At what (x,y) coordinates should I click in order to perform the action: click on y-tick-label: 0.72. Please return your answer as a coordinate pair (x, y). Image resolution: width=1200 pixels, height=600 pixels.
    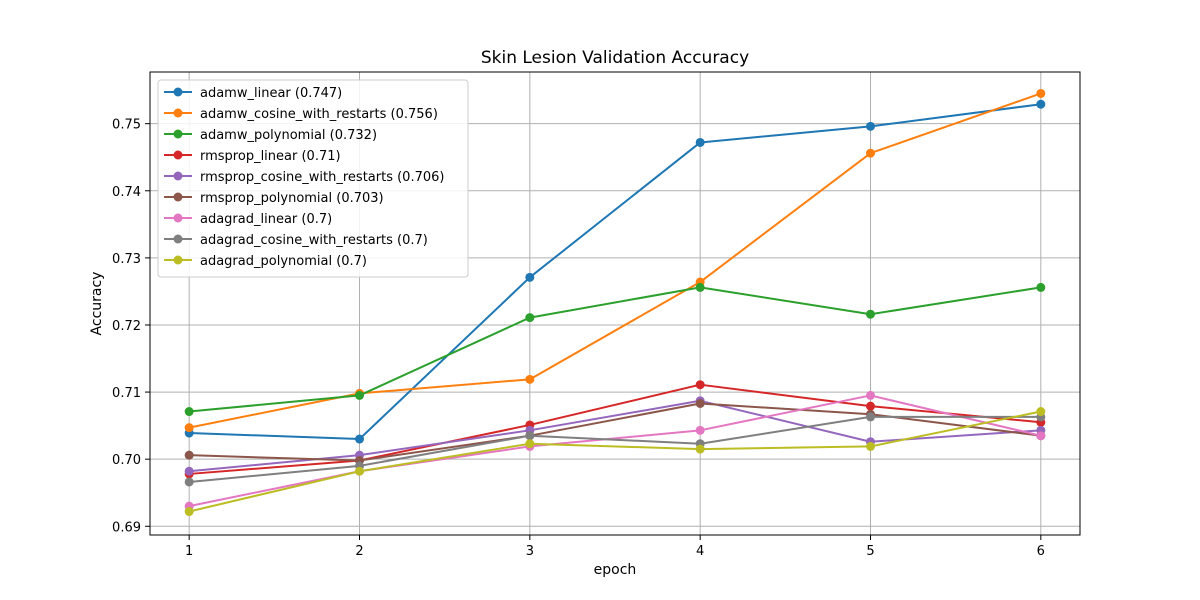
    Looking at the image, I should click on (126, 326).